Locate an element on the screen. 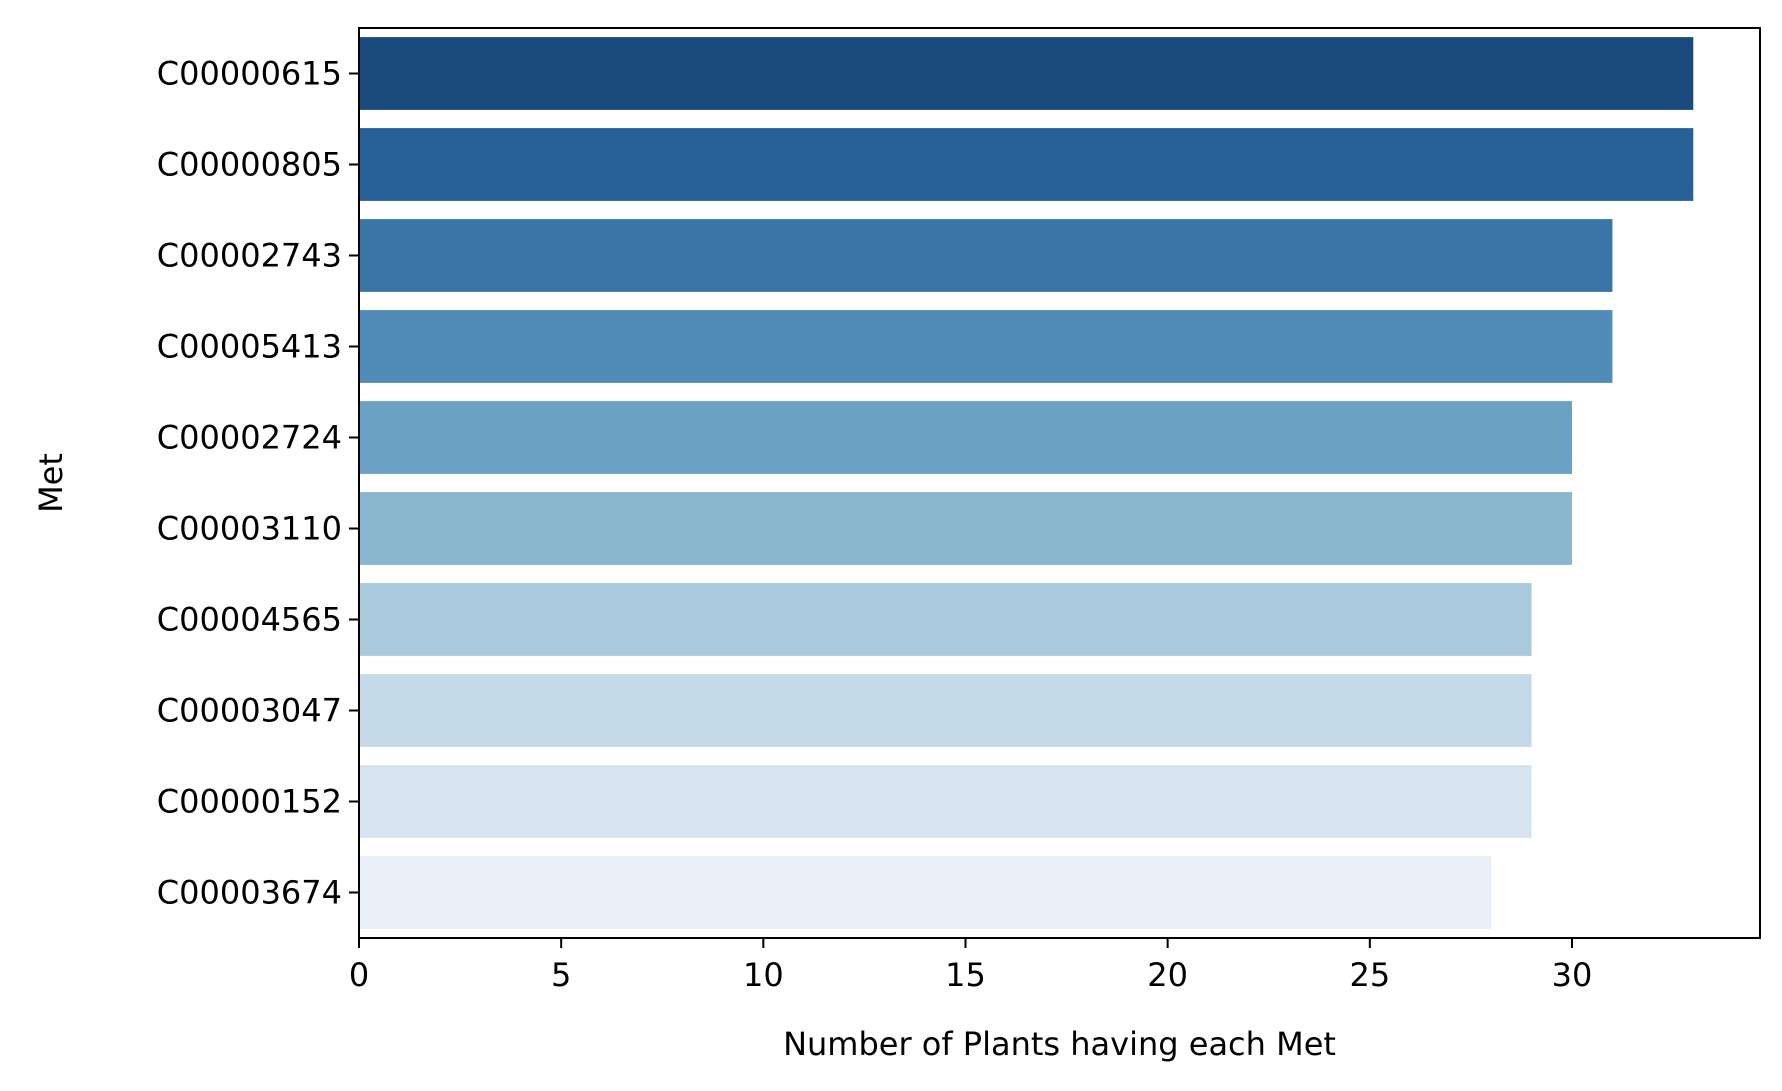 The height and width of the screenshot is (1091, 1782). x-tick-label: 25 is located at coordinates (1369, 975).